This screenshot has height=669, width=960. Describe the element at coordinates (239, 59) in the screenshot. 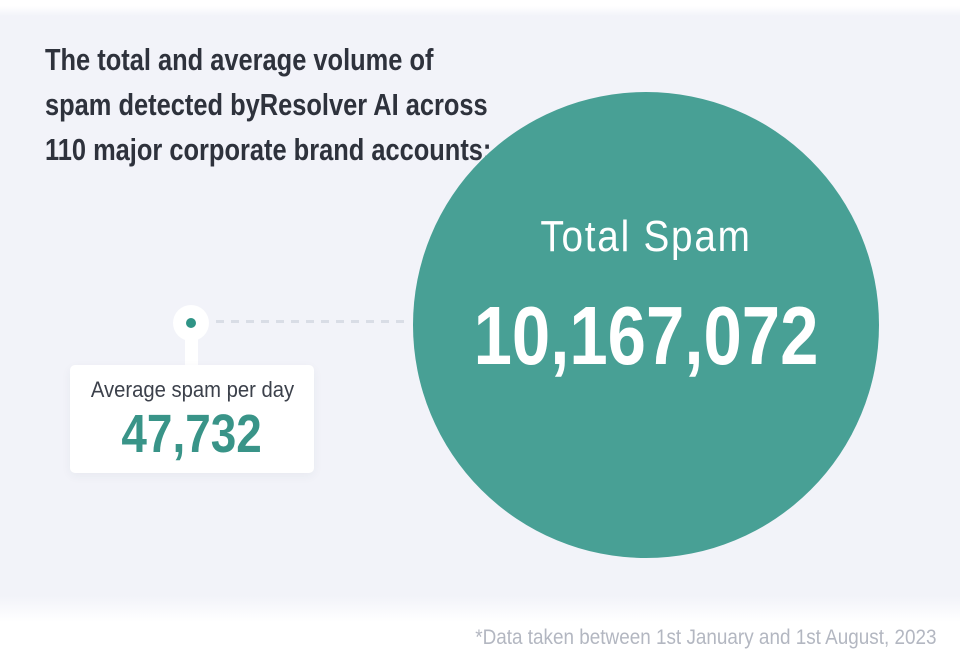

I see `title-line-1: The total and average volume of` at that location.